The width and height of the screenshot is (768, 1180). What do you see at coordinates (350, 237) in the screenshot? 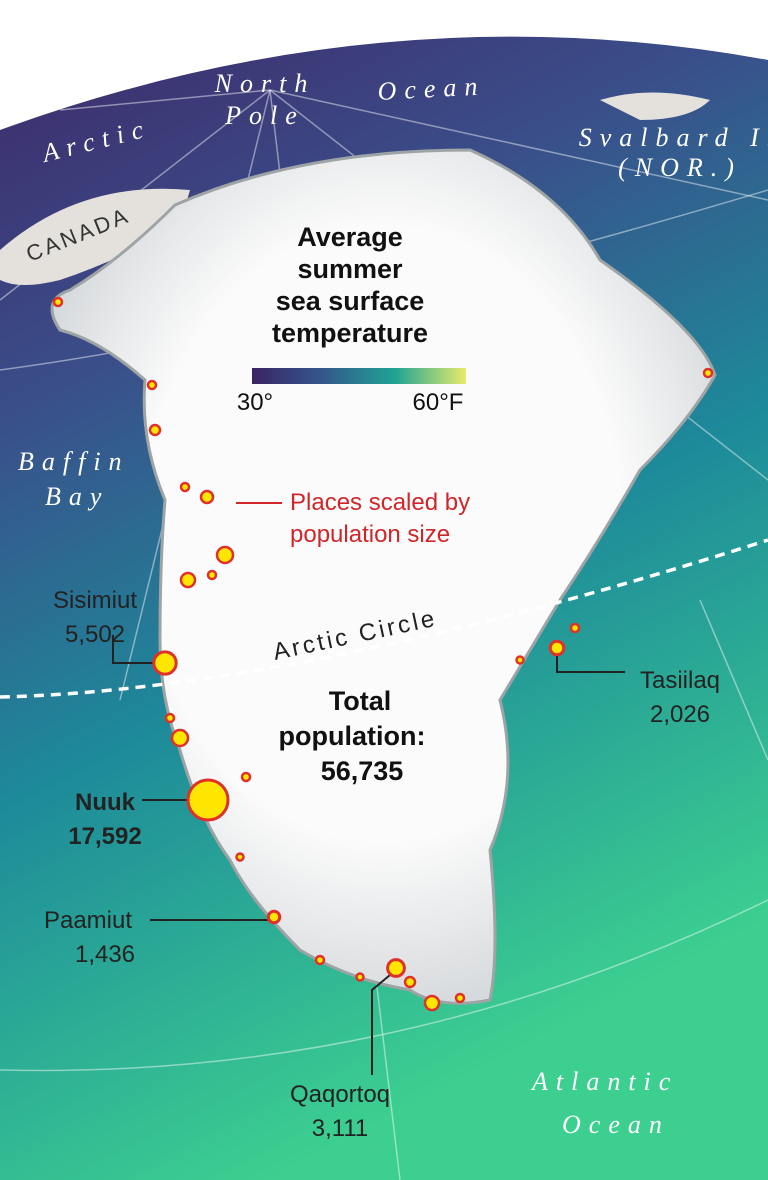
I see `title: Average` at bounding box center [350, 237].